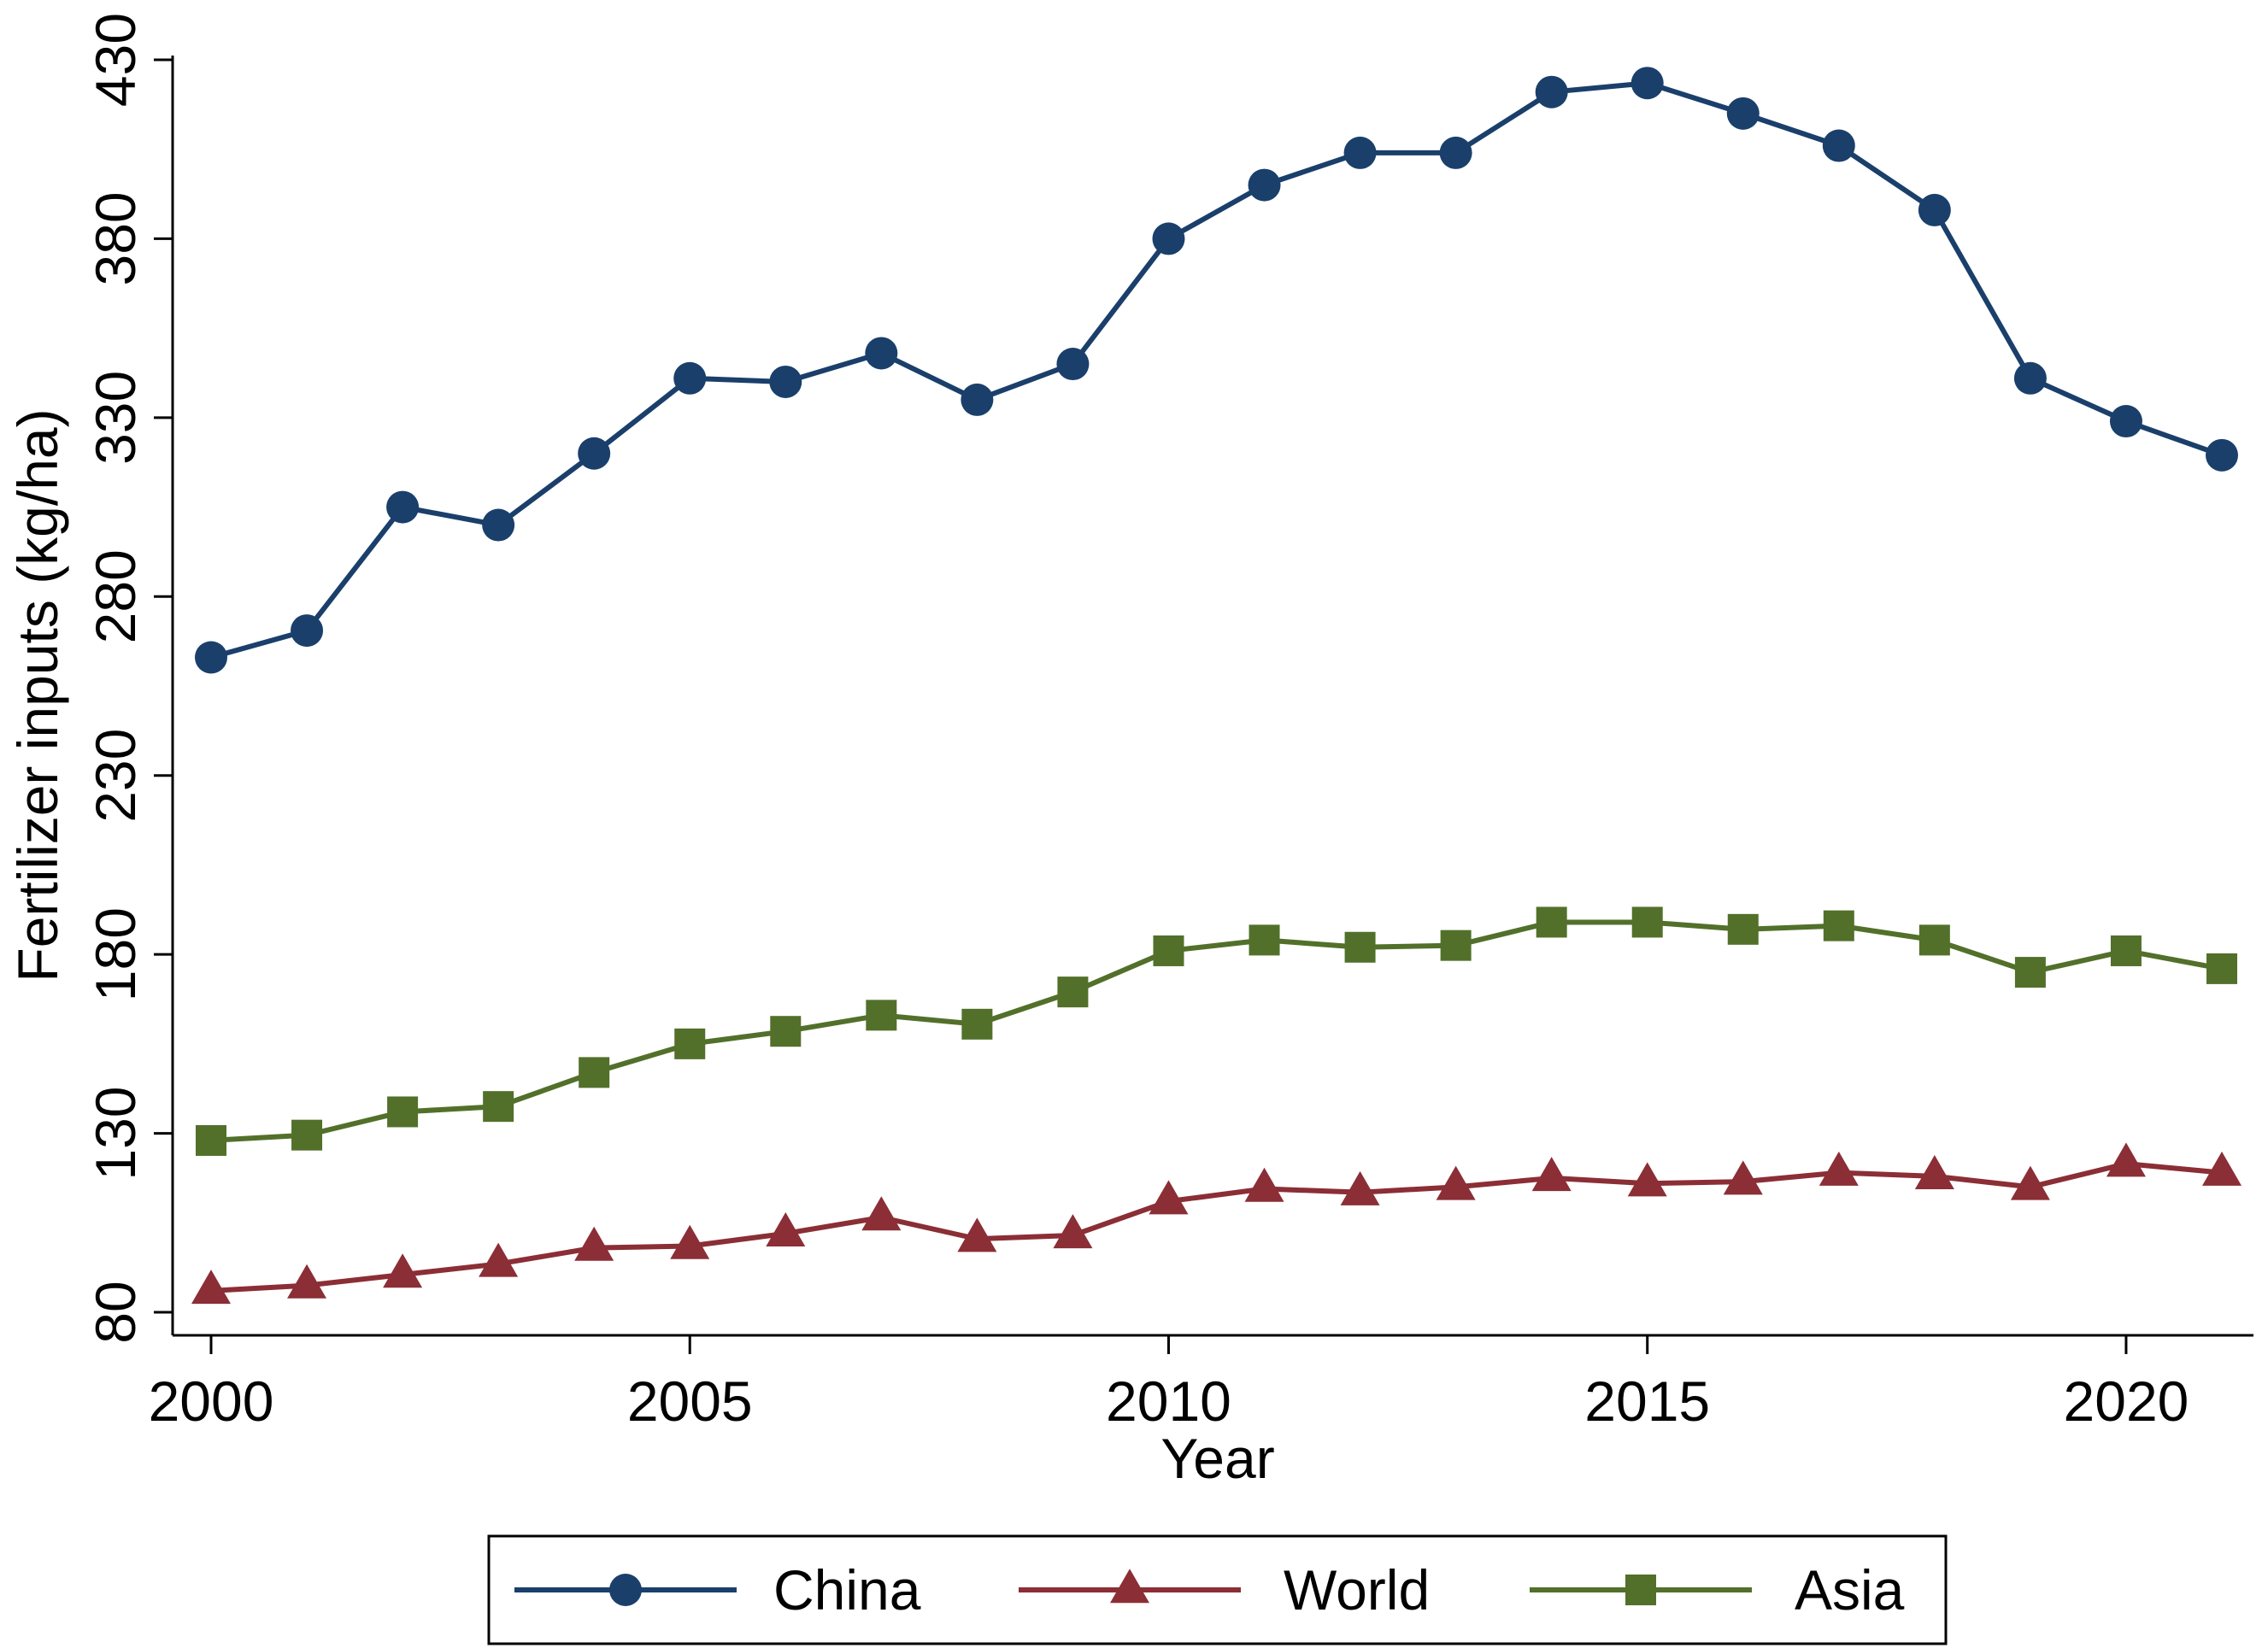 This screenshot has width=2268, height=1648. What do you see at coordinates (115, 60) in the screenshot?
I see `y-tick-label: 430` at bounding box center [115, 60].